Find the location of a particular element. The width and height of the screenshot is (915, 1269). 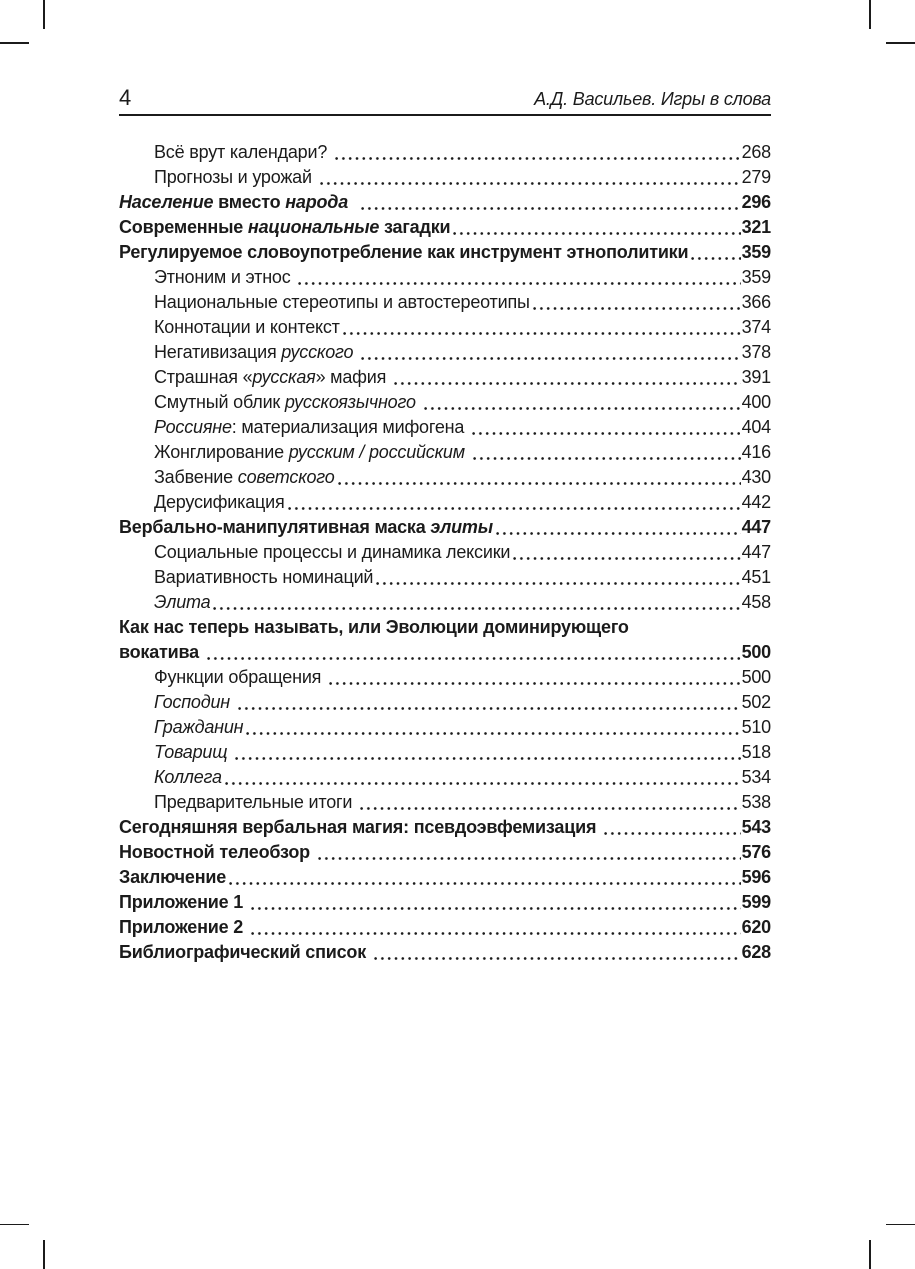

toc-entry-title: Предварительные итоги is located at coordinates (255, 802).